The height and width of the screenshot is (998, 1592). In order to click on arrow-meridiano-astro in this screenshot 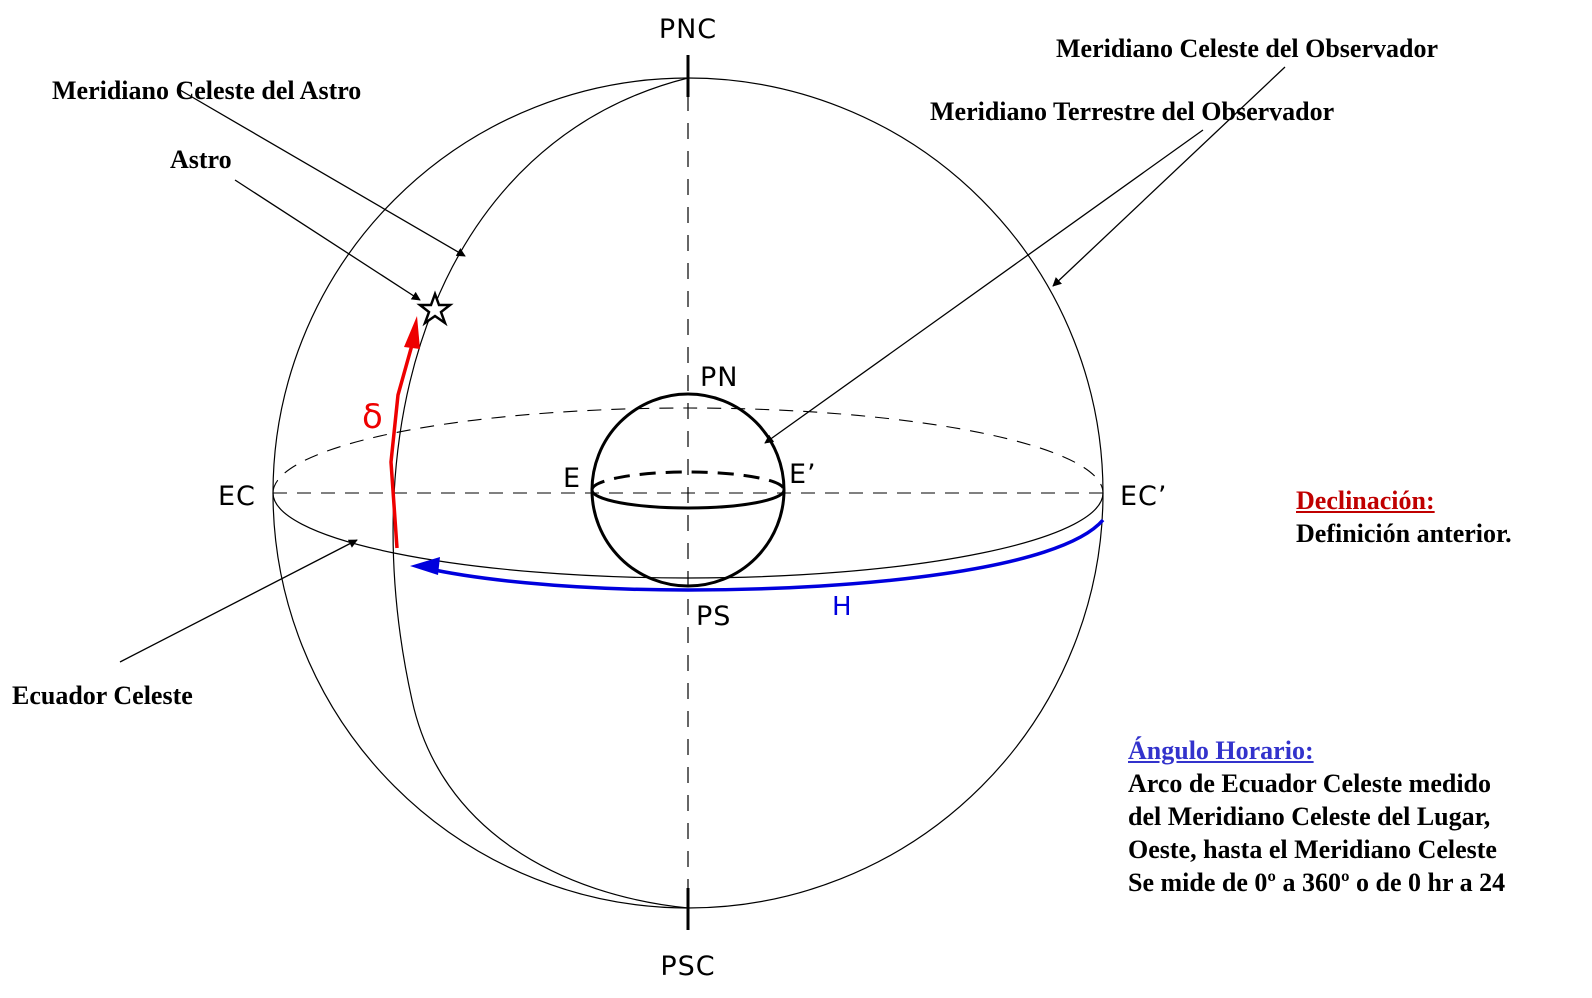, I will do `click(322, 173)`.